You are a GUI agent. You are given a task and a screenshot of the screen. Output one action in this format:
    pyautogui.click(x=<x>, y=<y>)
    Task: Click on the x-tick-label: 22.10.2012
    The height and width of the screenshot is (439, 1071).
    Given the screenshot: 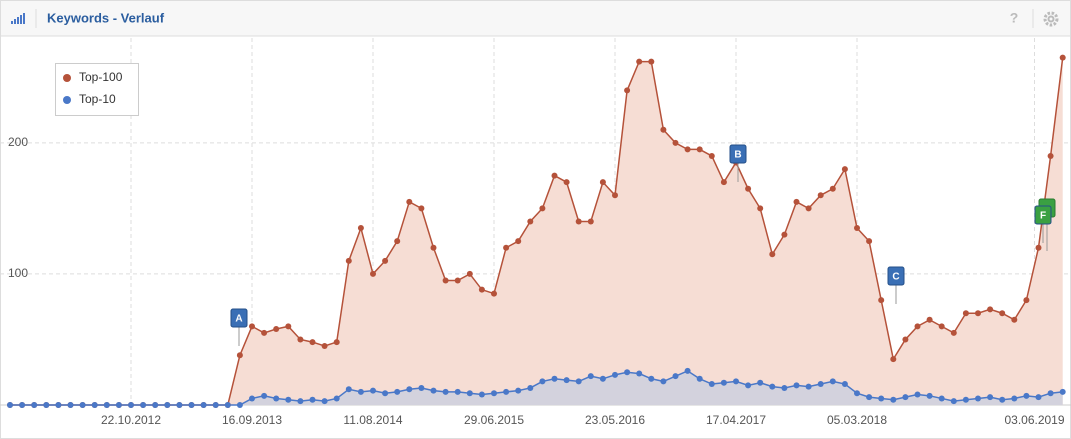 What is the action you would take?
    pyautogui.click(x=131, y=420)
    